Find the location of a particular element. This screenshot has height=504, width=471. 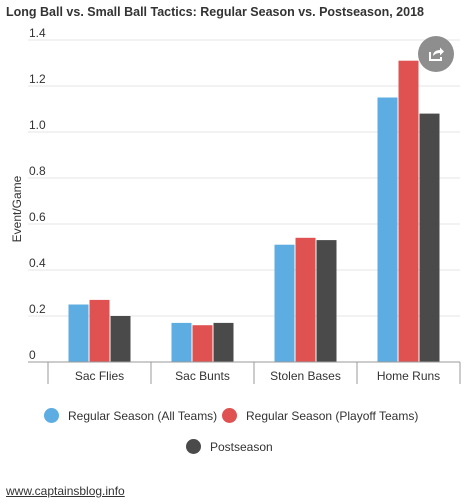

x-tick-label: Sac Flies is located at coordinates (99, 376).